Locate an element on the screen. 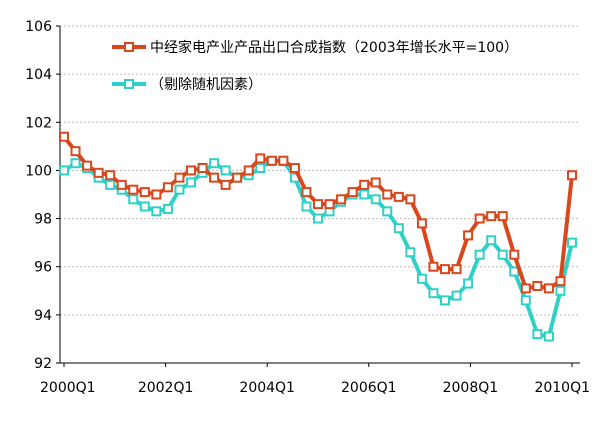 Image resolution: width=600 pixels, height=421 pixels. x-tick-label: 2006Q1 is located at coordinates (369, 388).